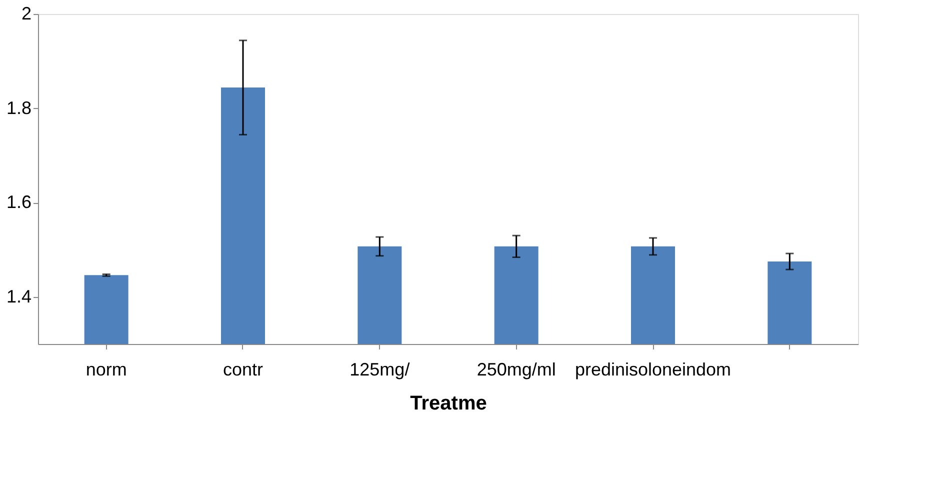  What do you see at coordinates (448, 403) in the screenshot?
I see `x-axis-title: Treatme` at bounding box center [448, 403].